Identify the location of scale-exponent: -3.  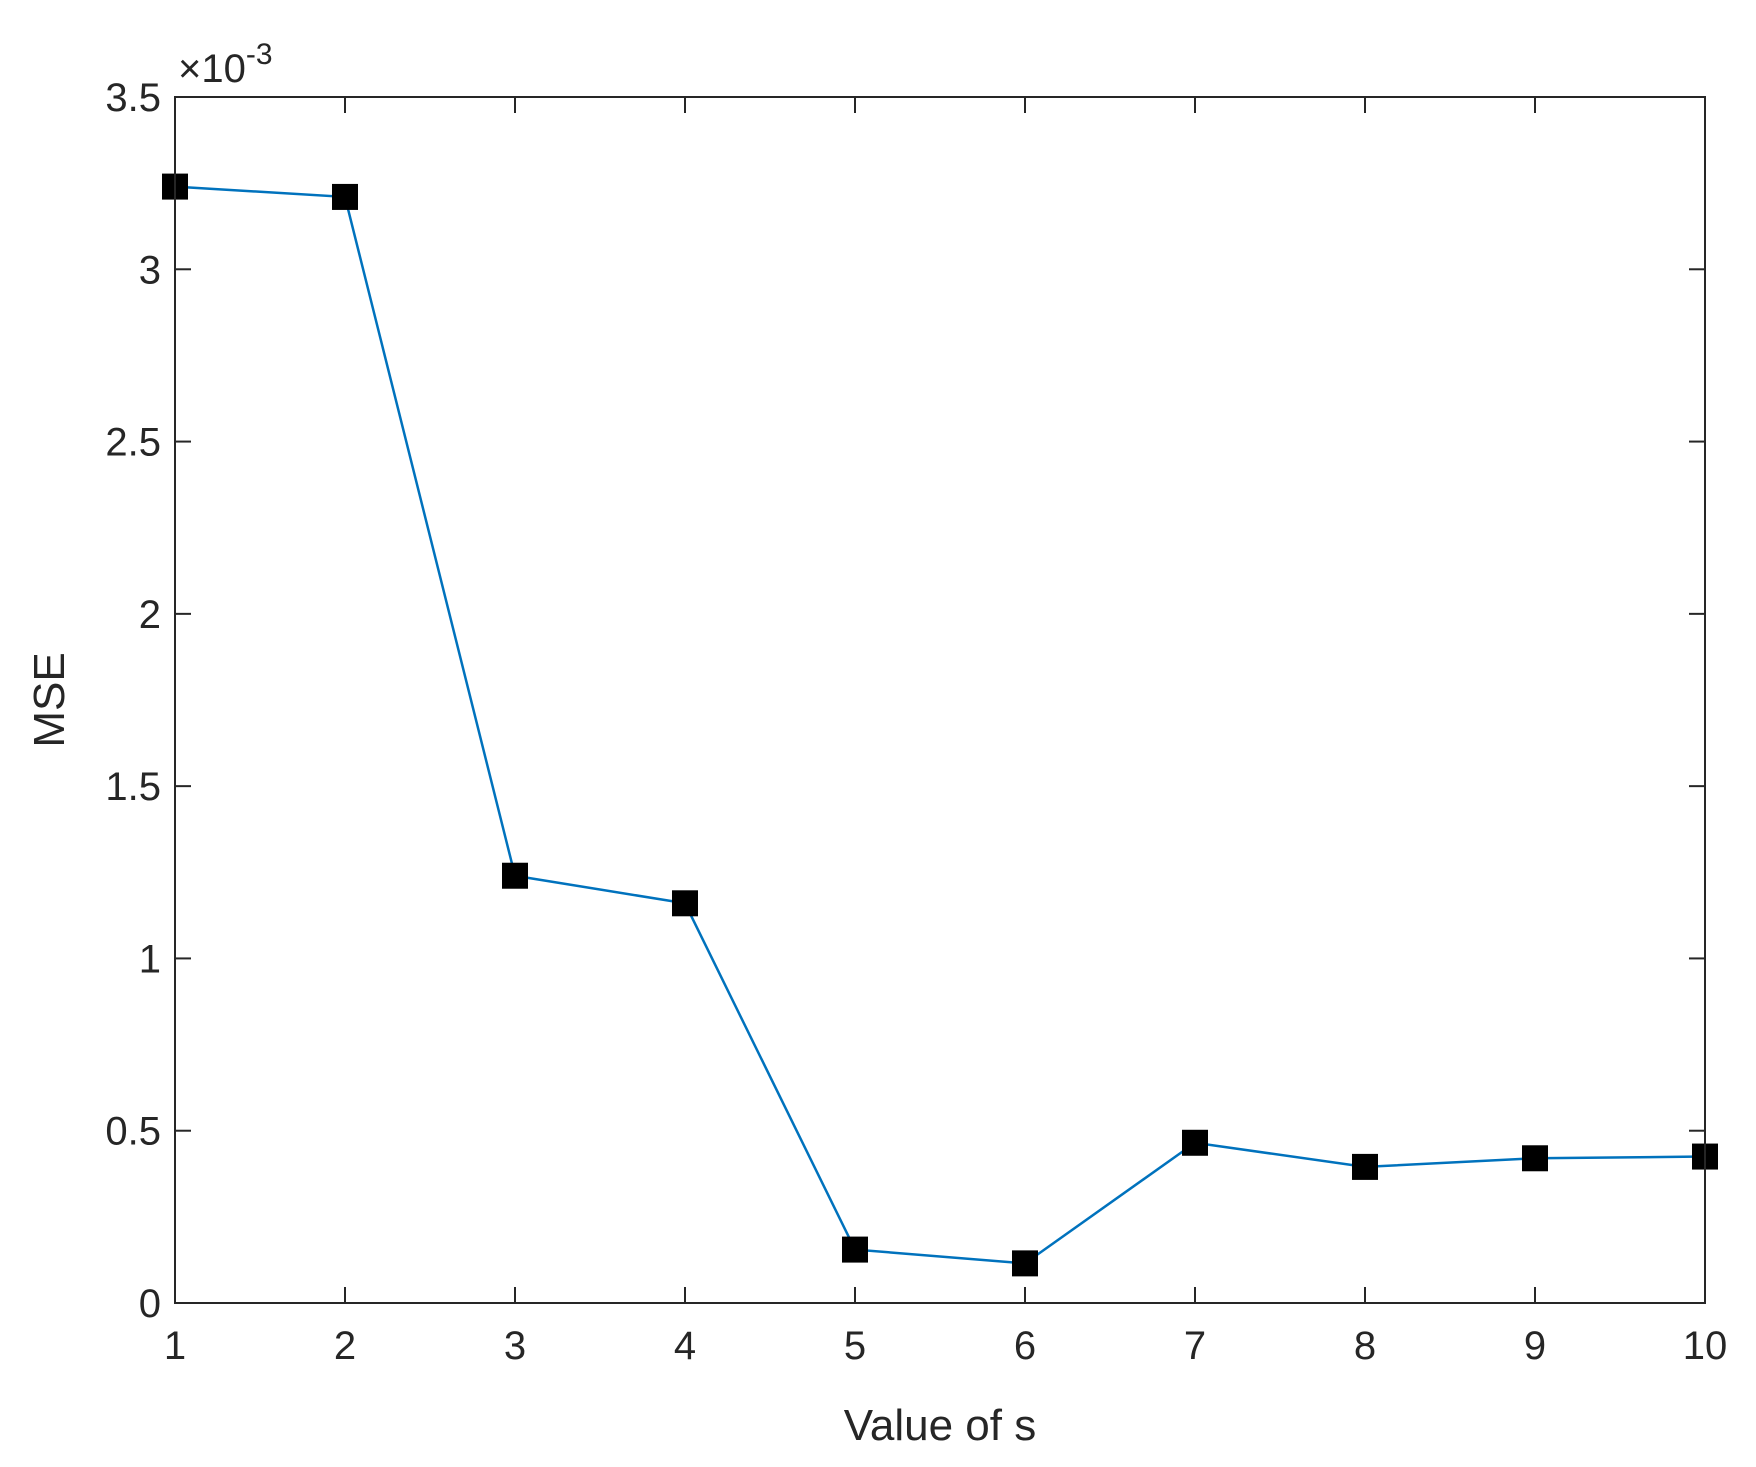
(259, 54).